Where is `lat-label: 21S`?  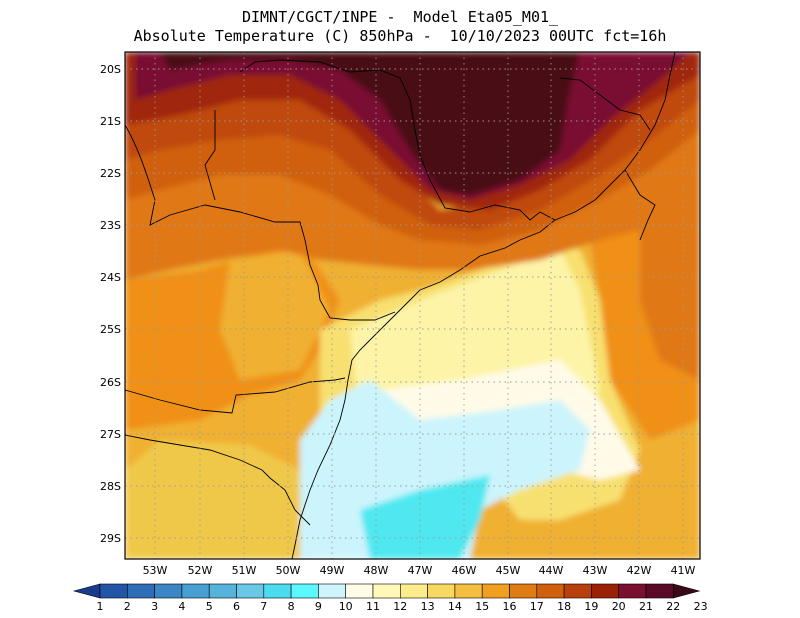 lat-label: 21S is located at coordinates (110, 121).